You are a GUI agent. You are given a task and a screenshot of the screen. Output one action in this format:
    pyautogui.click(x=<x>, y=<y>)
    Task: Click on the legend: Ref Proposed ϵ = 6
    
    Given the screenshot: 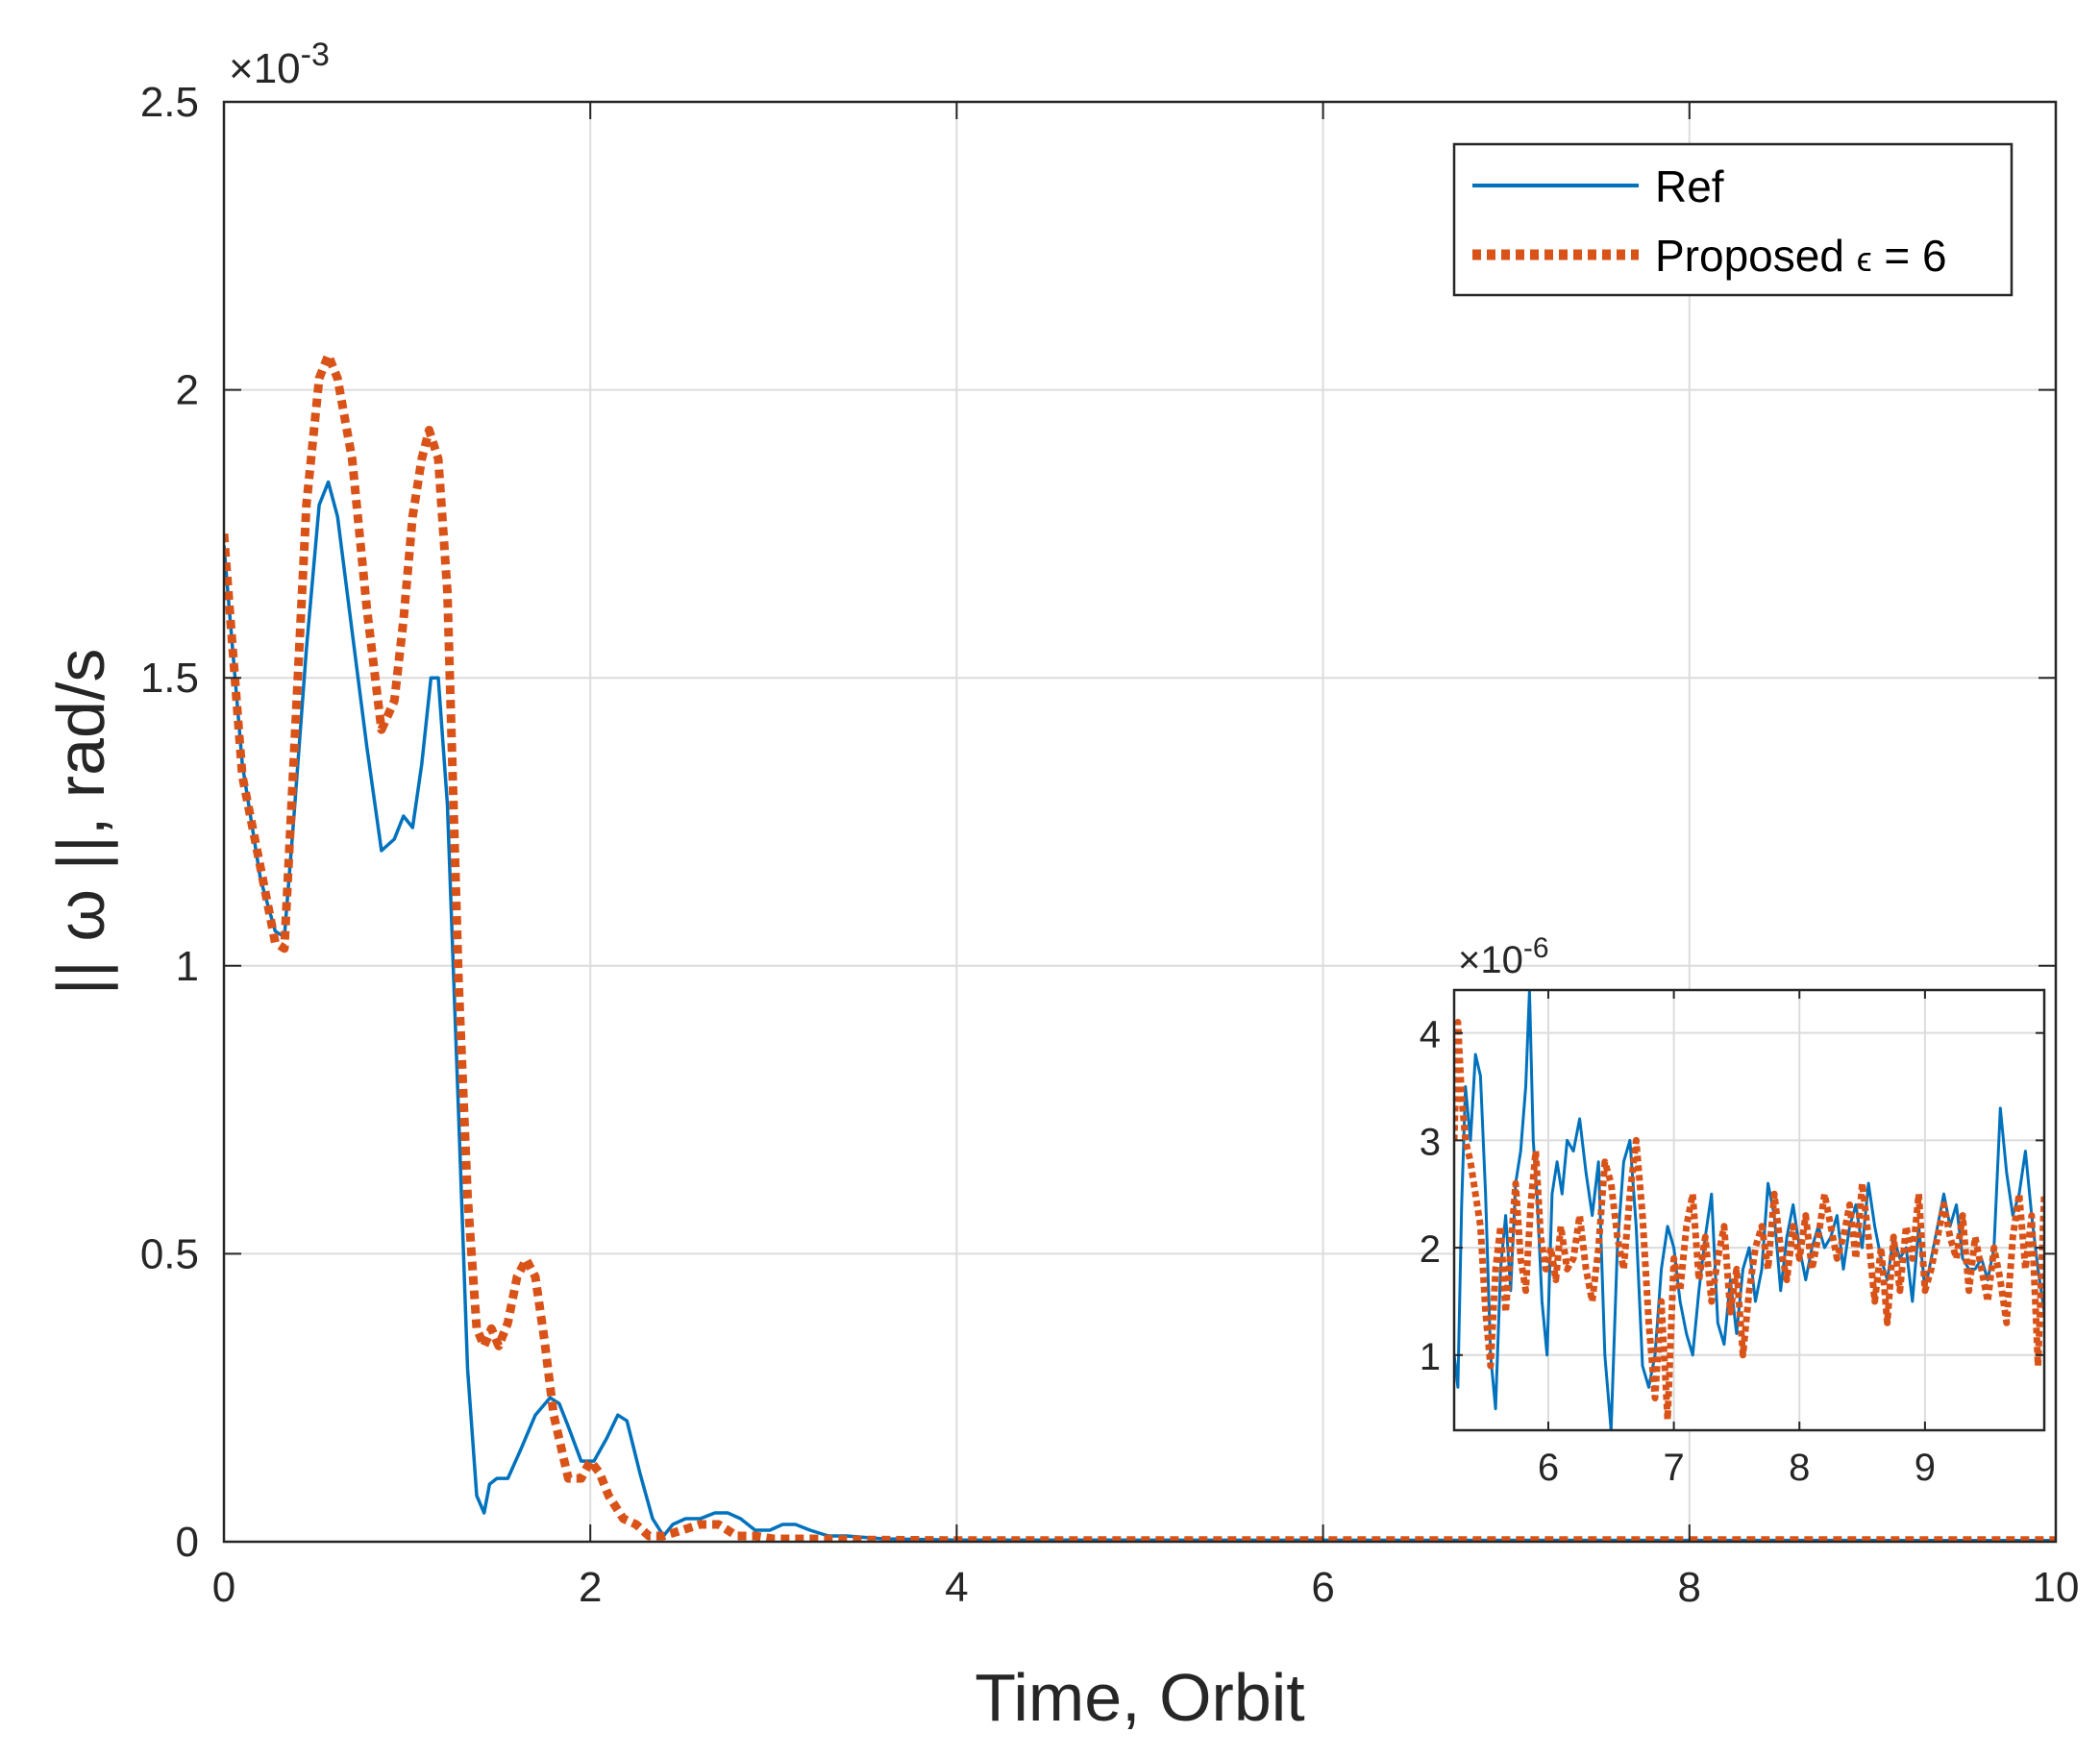 What is the action you would take?
    pyautogui.click(x=1733, y=219)
    